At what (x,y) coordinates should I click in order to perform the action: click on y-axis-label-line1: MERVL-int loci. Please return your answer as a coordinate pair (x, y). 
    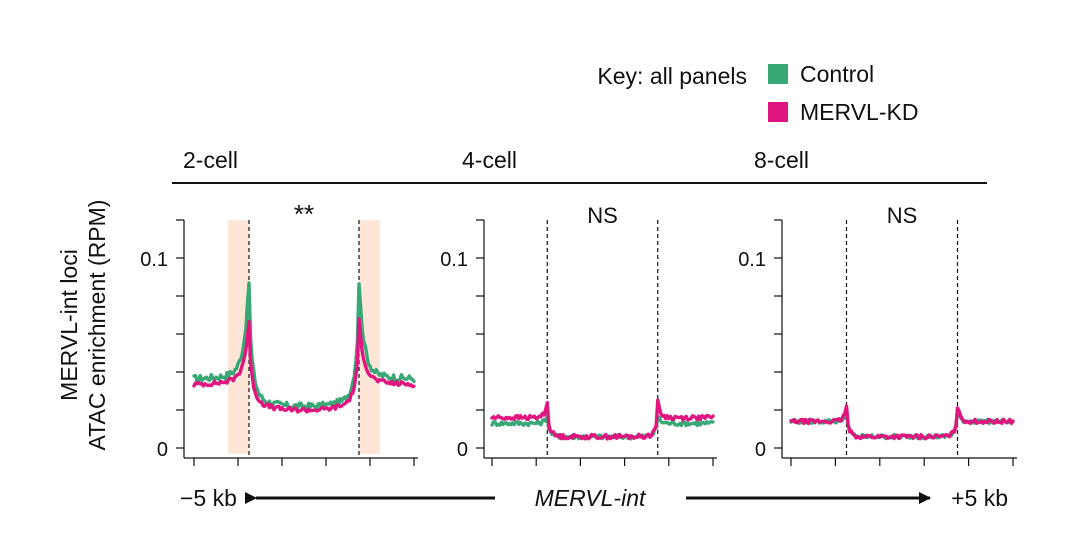
    Looking at the image, I should click on (69, 325).